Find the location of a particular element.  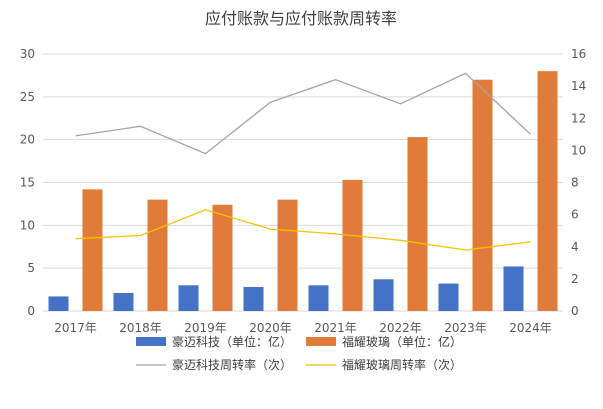

left-axis-tick-label: 0 is located at coordinates (31, 311).